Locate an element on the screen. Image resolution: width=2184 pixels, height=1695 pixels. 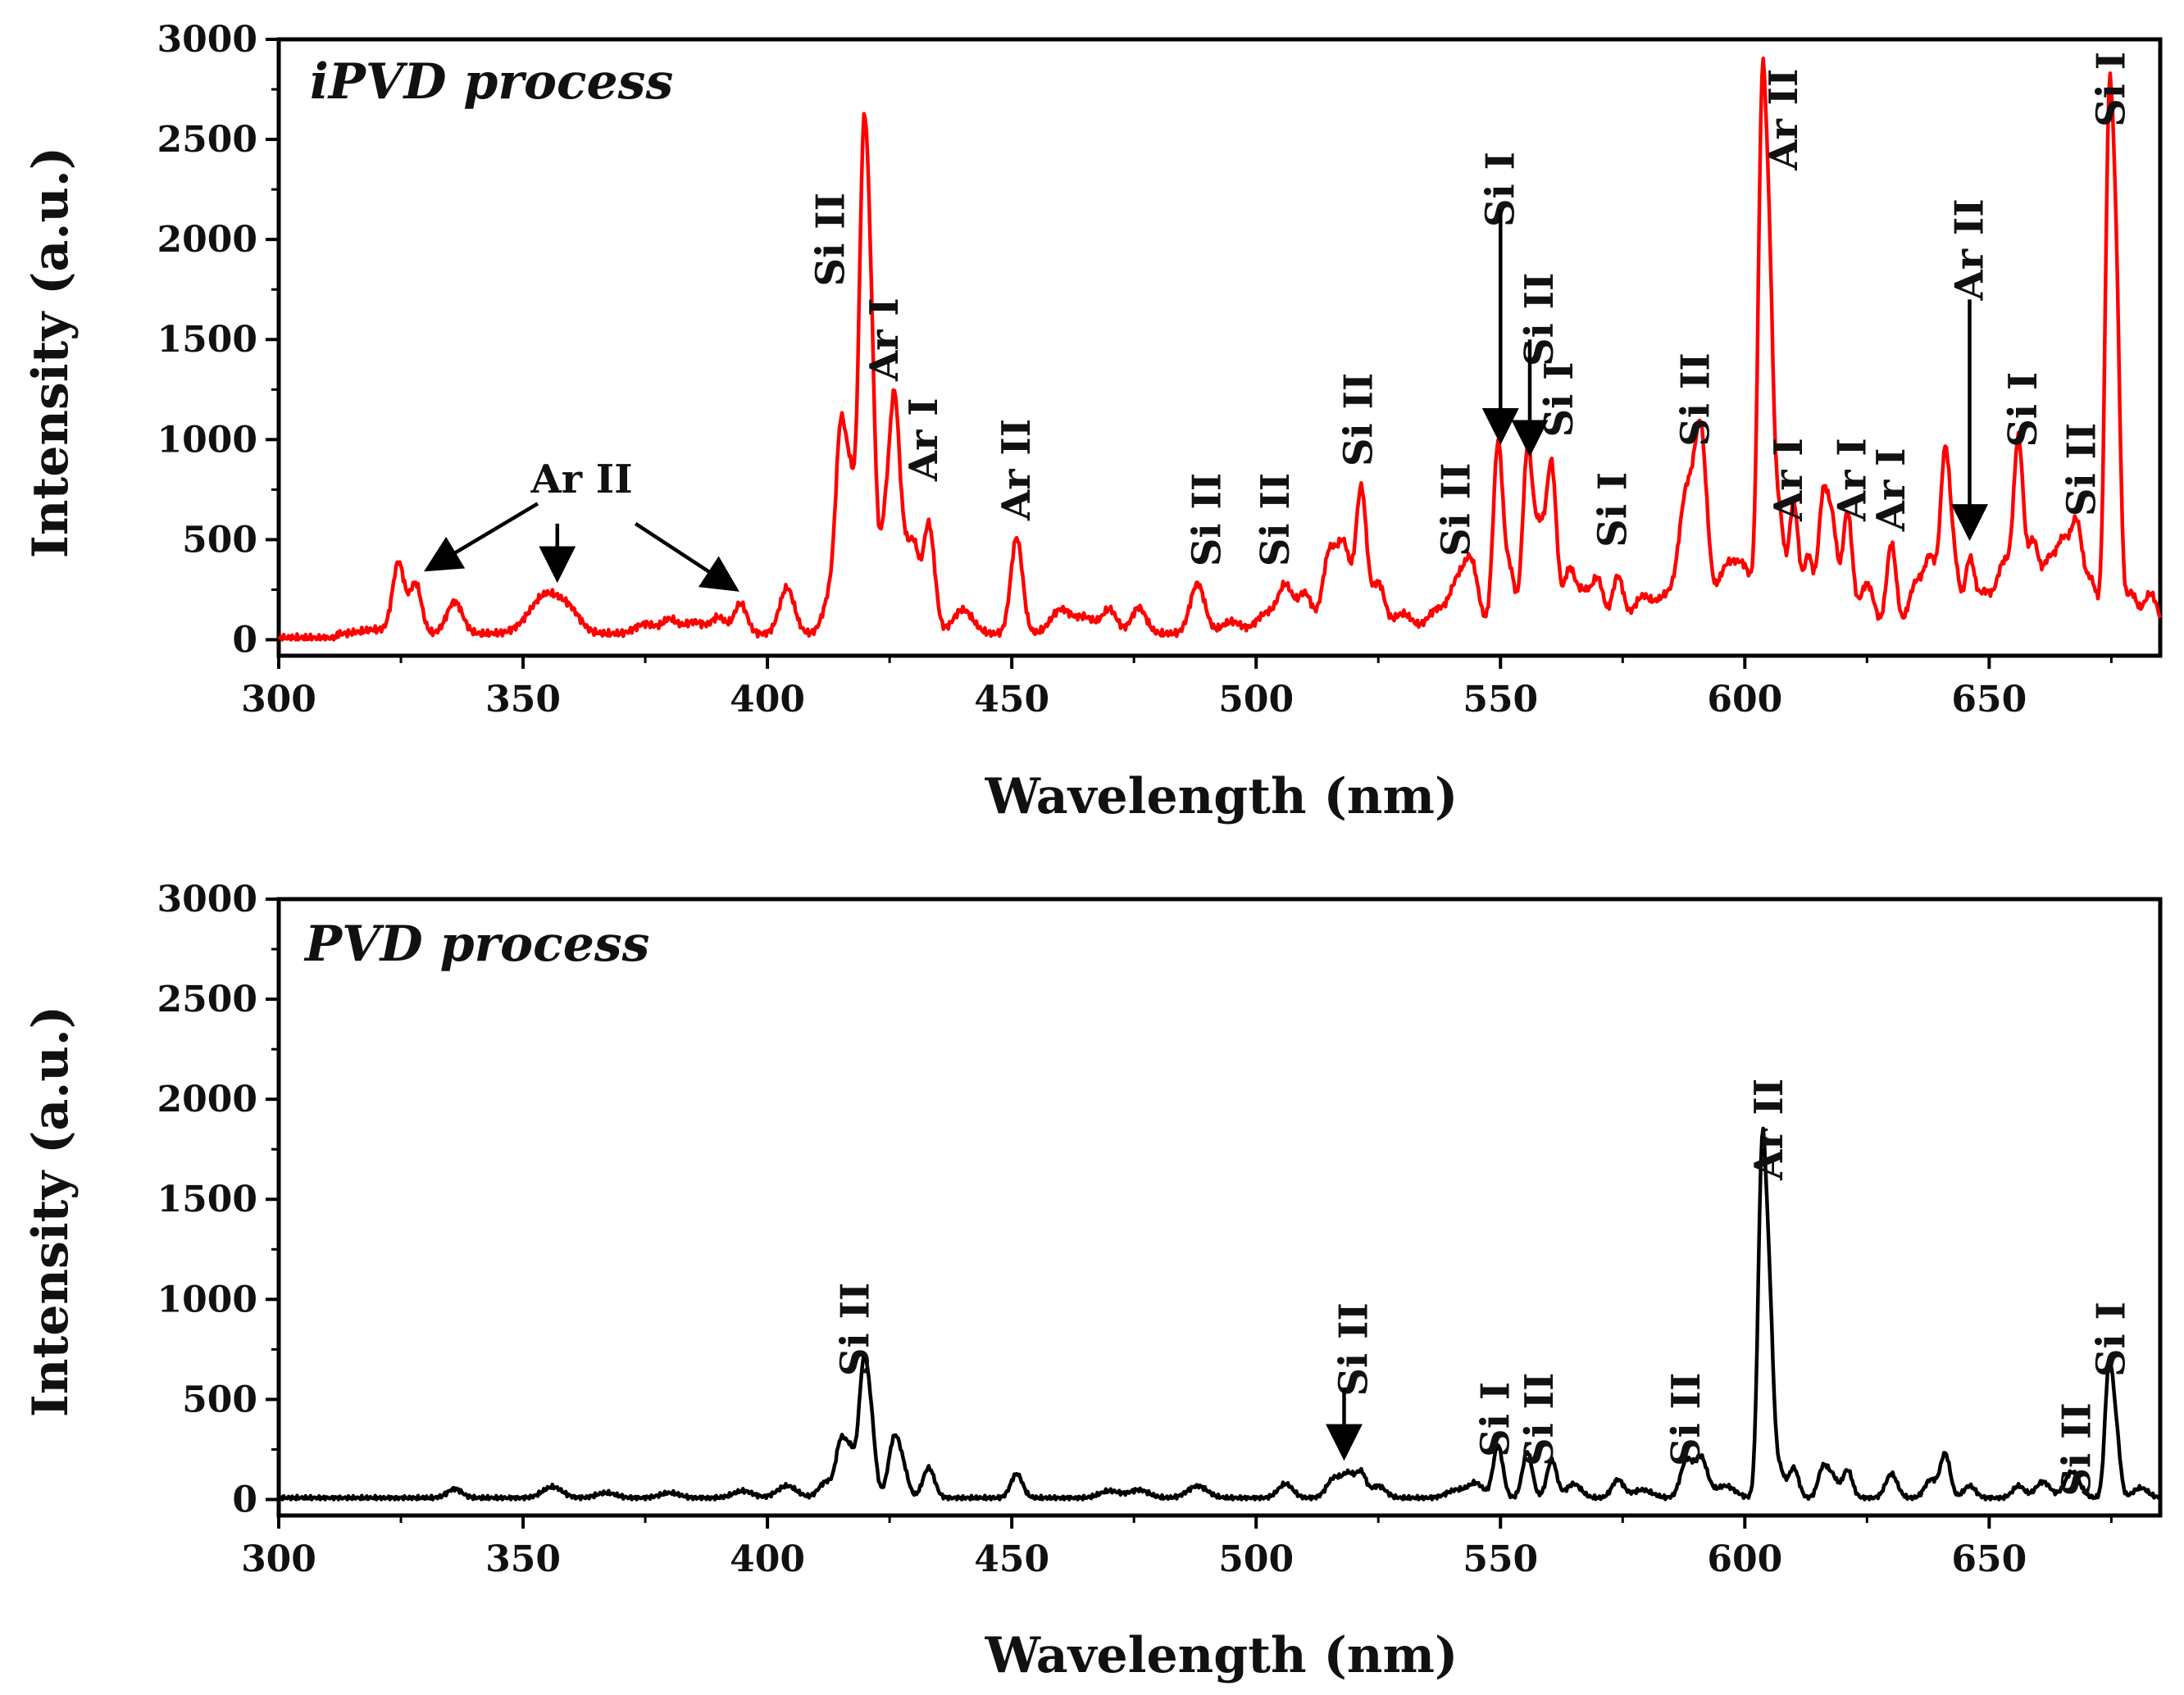
ipvd-x-tick-label: 300 is located at coordinates (278, 699).